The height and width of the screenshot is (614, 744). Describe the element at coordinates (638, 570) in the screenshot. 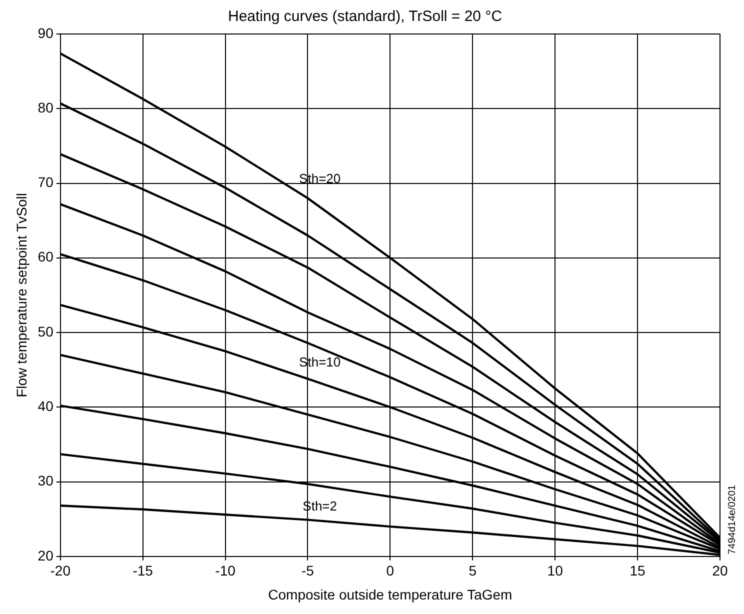

I see `x-tick-label: 15` at that location.